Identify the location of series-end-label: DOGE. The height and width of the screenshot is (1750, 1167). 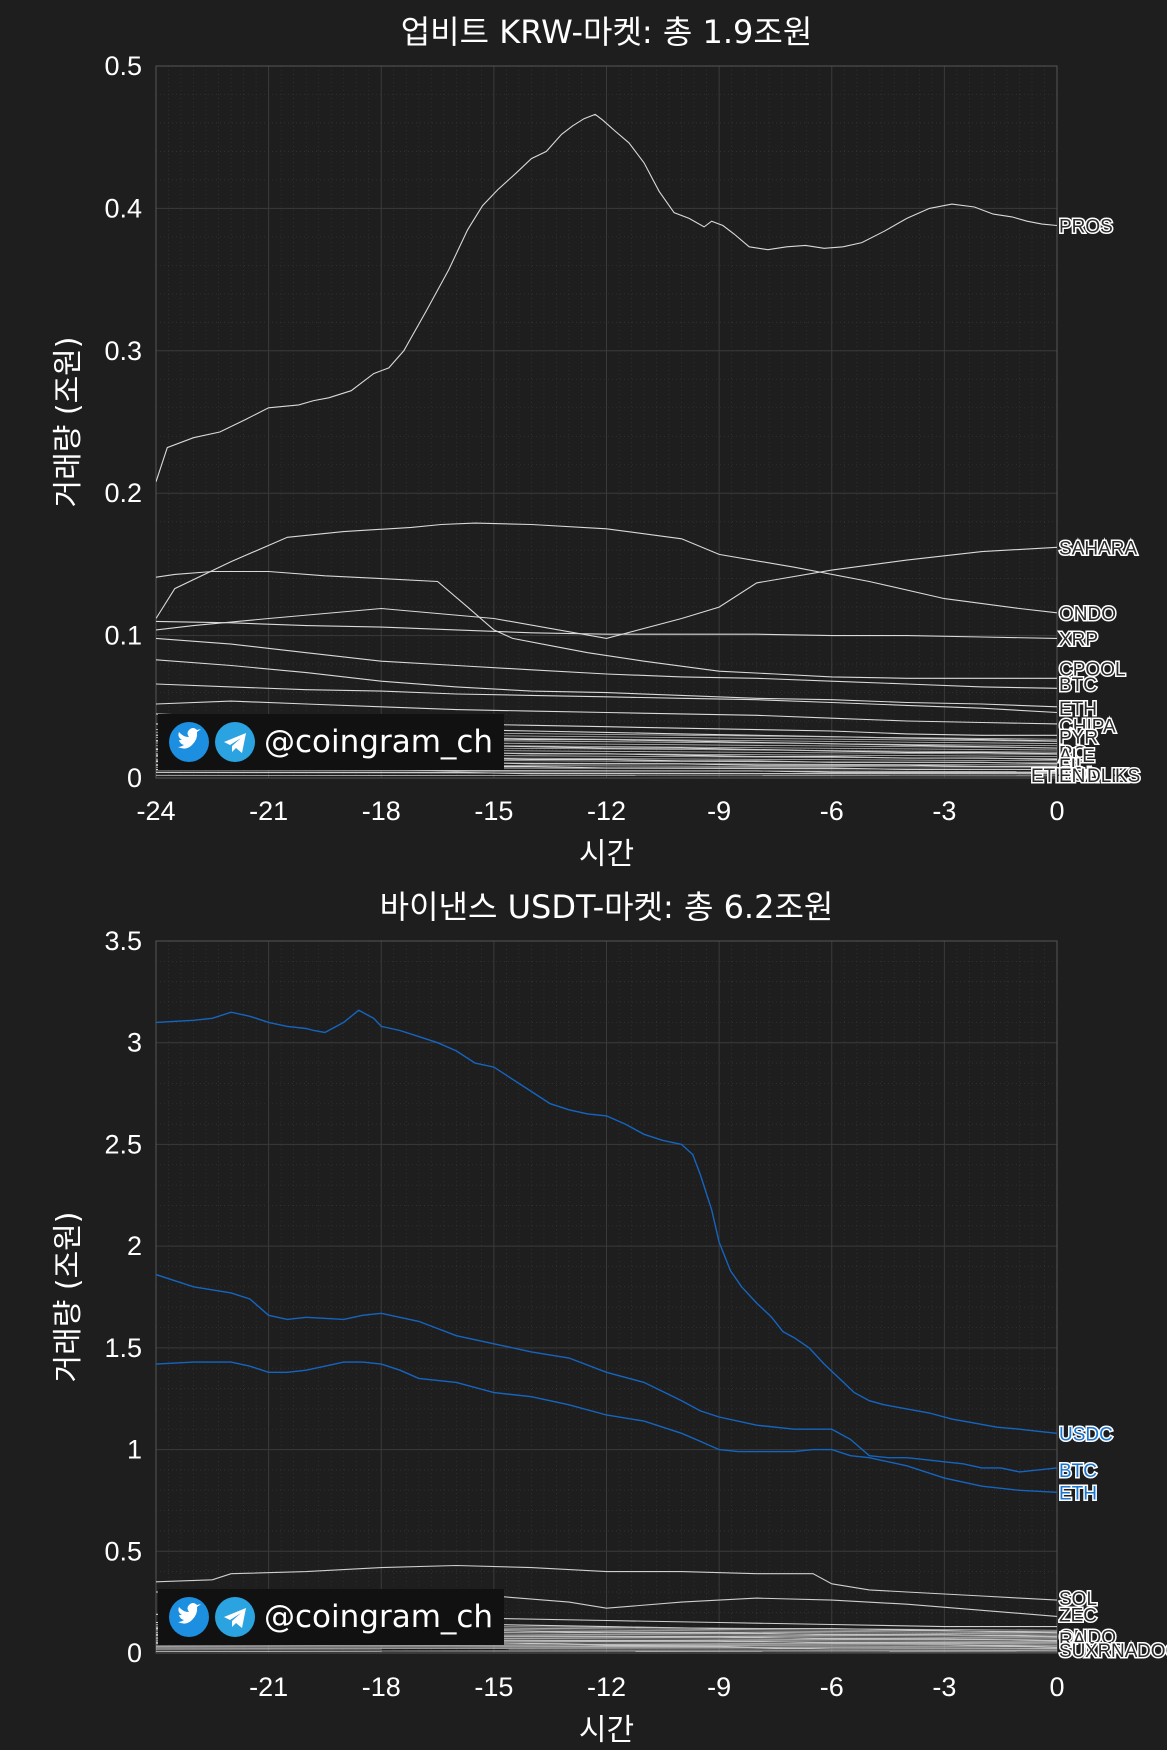
(1152, 1651).